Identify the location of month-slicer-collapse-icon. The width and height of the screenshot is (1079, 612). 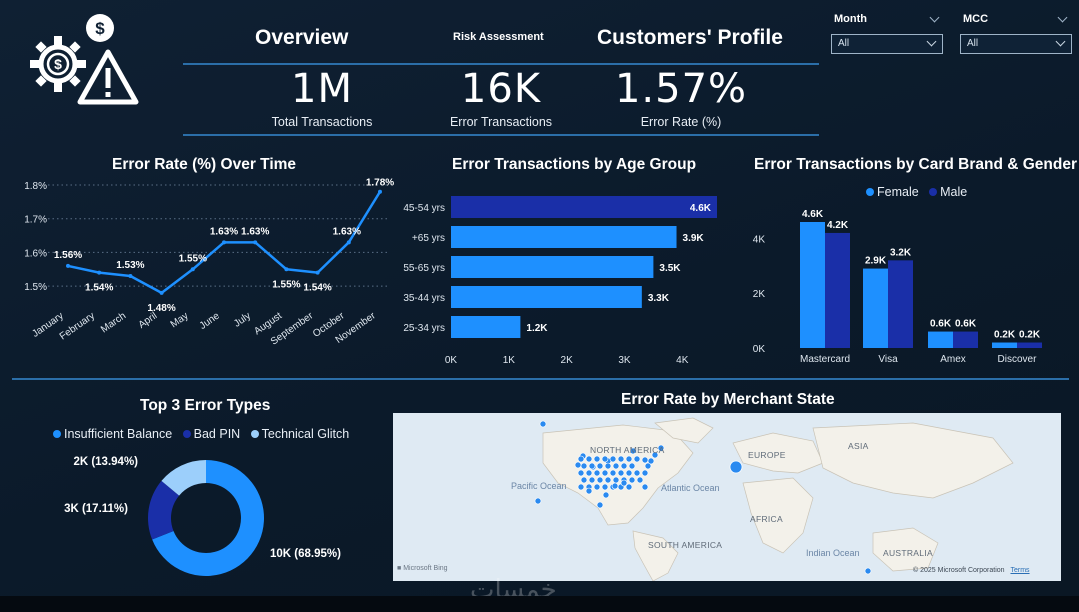
(934, 17).